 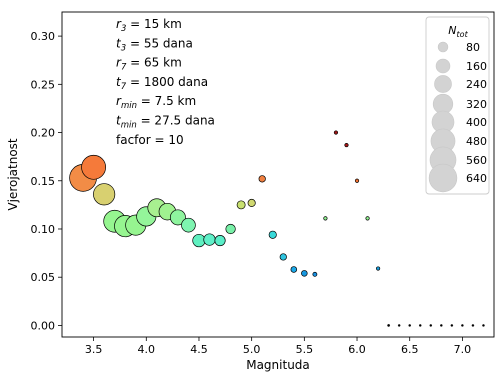 What do you see at coordinates (176, 121) in the screenshot?
I see `annotation-value: = 27.5 dana` at bounding box center [176, 121].